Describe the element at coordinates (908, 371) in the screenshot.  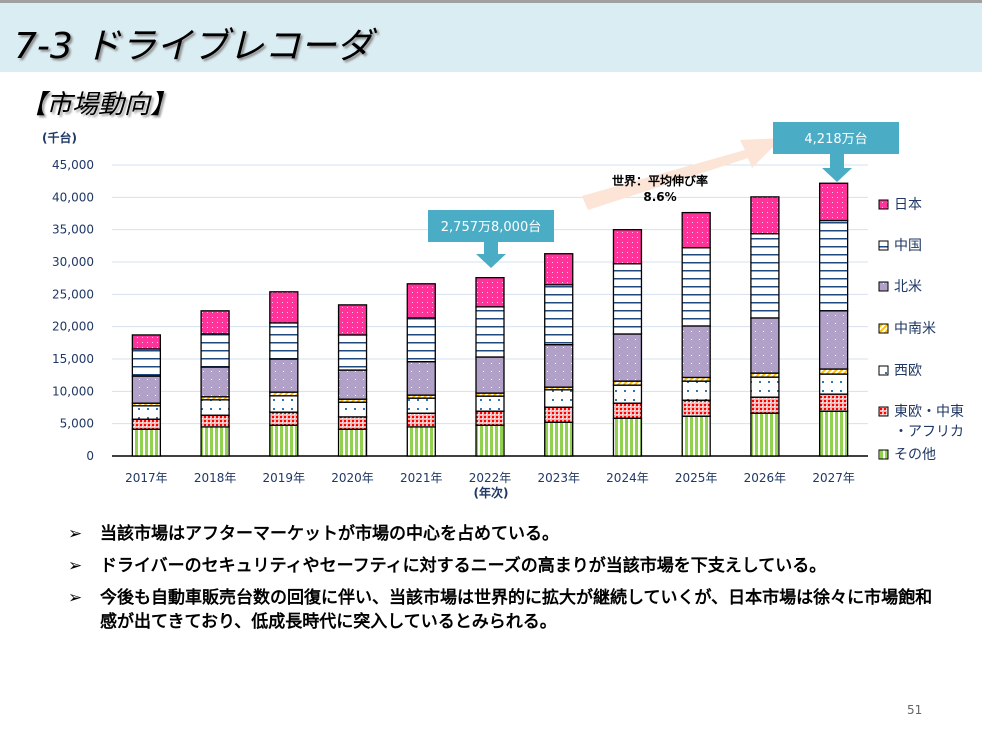
I see `legend-label: 西欧` at that location.